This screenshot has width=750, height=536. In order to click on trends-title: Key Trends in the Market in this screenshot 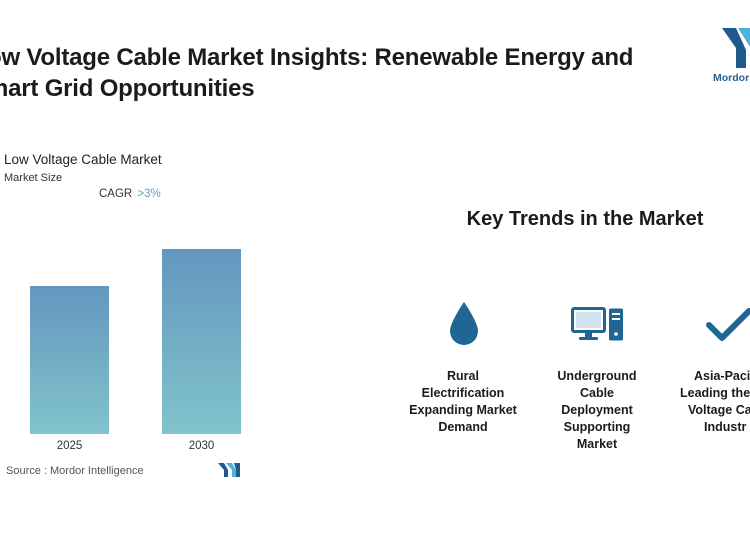, I will do `click(585, 219)`.